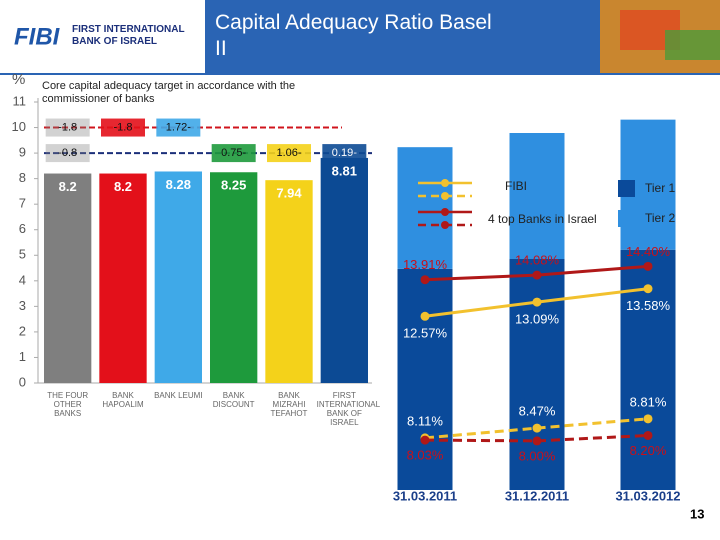  I want to click on x-tick-label: BANK MIZRAHI TEFAHOT, so click(289, 404).